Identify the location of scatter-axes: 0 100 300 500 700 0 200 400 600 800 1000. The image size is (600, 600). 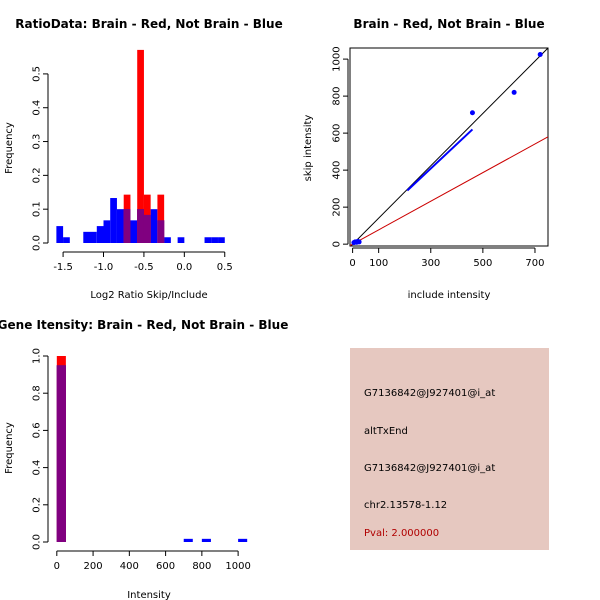
(438, 157).